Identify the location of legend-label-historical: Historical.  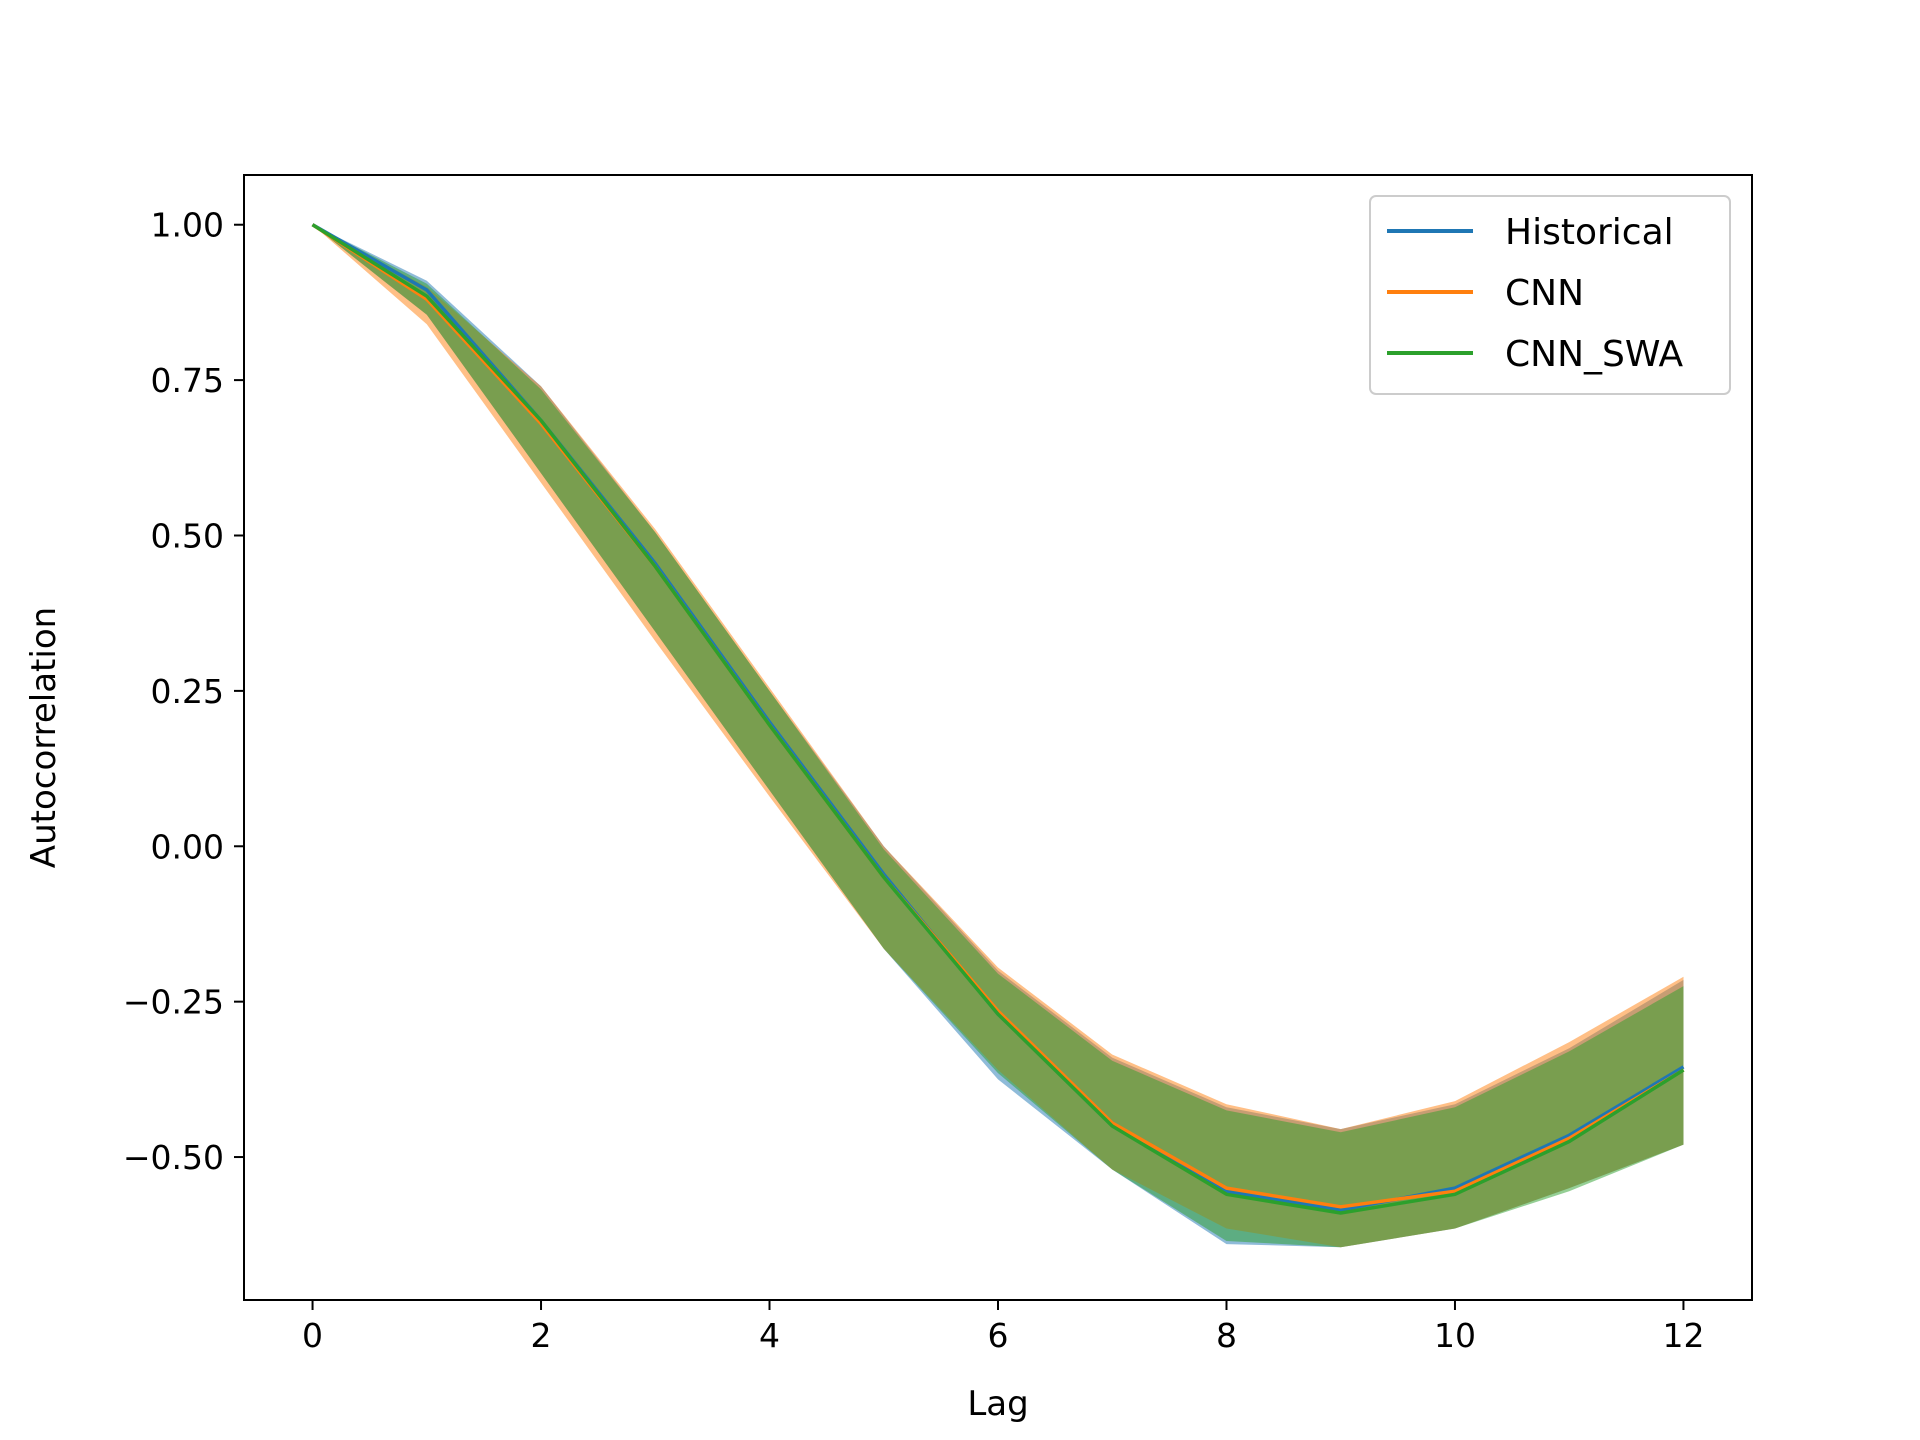
(1589, 232).